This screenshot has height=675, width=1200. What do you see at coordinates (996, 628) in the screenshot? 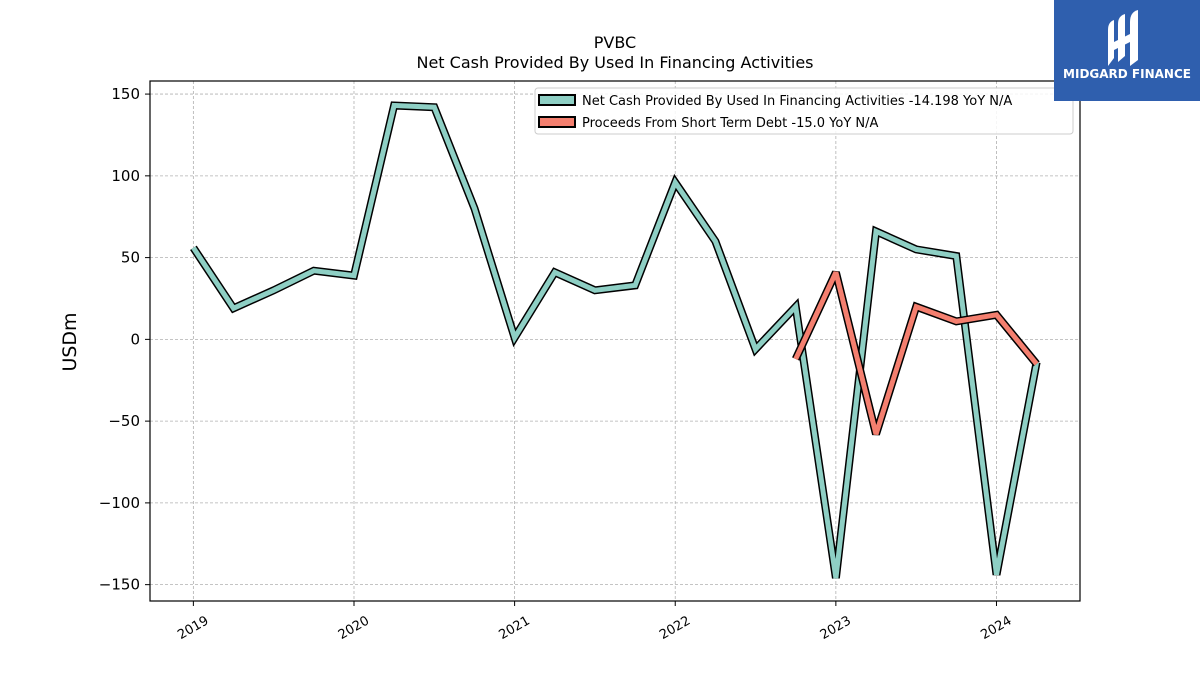
I see `x-tick-label: 2024` at bounding box center [996, 628].